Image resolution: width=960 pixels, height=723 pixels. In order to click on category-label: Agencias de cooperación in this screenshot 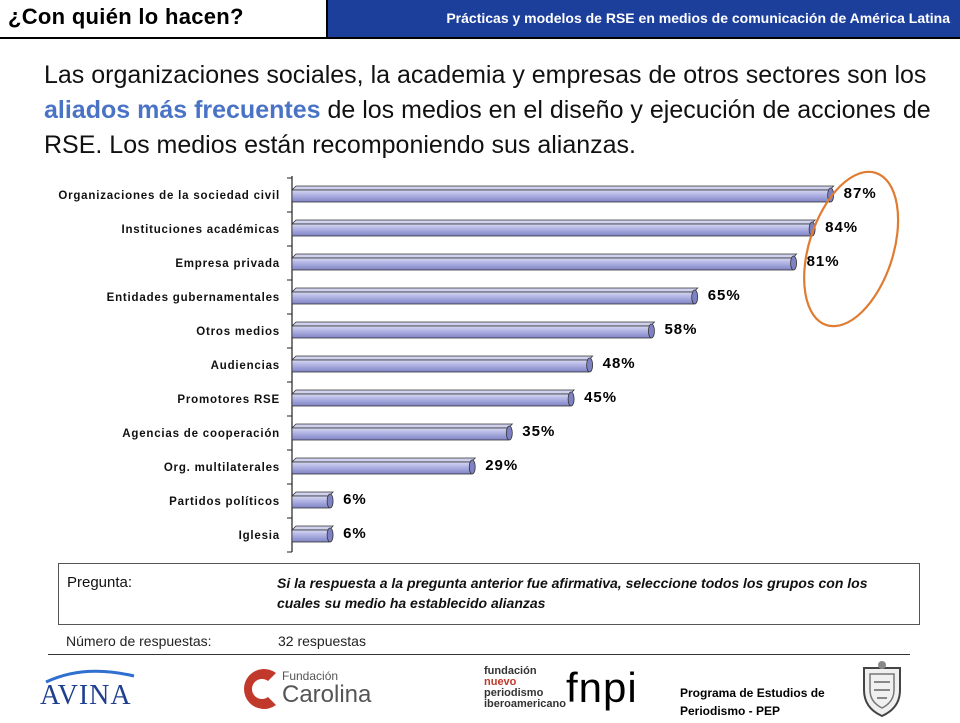, I will do `click(201, 434)`.